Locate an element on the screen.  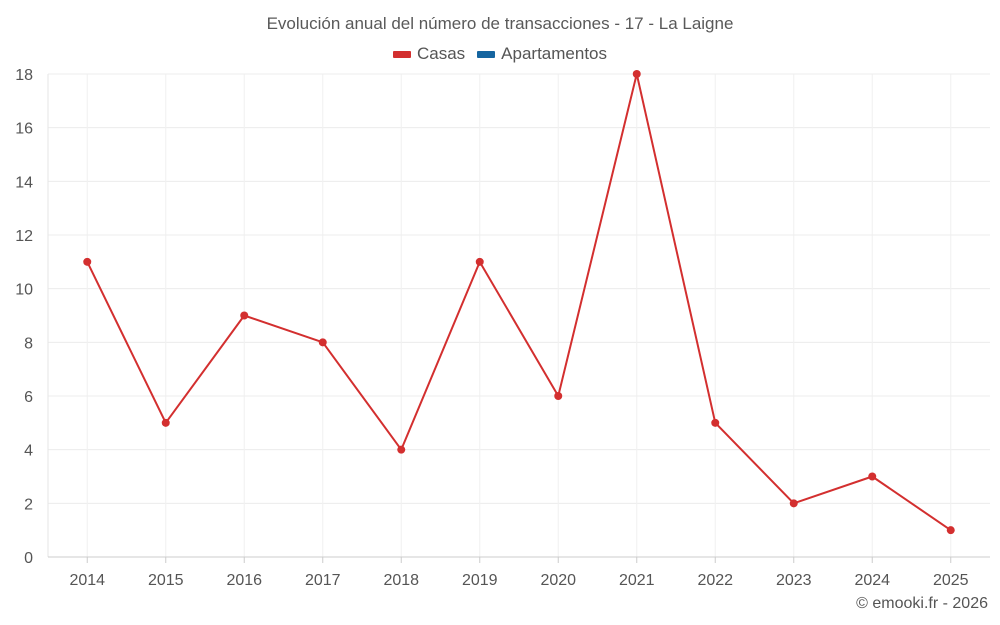
legend-item-casas: Casas is located at coordinates (429, 54).